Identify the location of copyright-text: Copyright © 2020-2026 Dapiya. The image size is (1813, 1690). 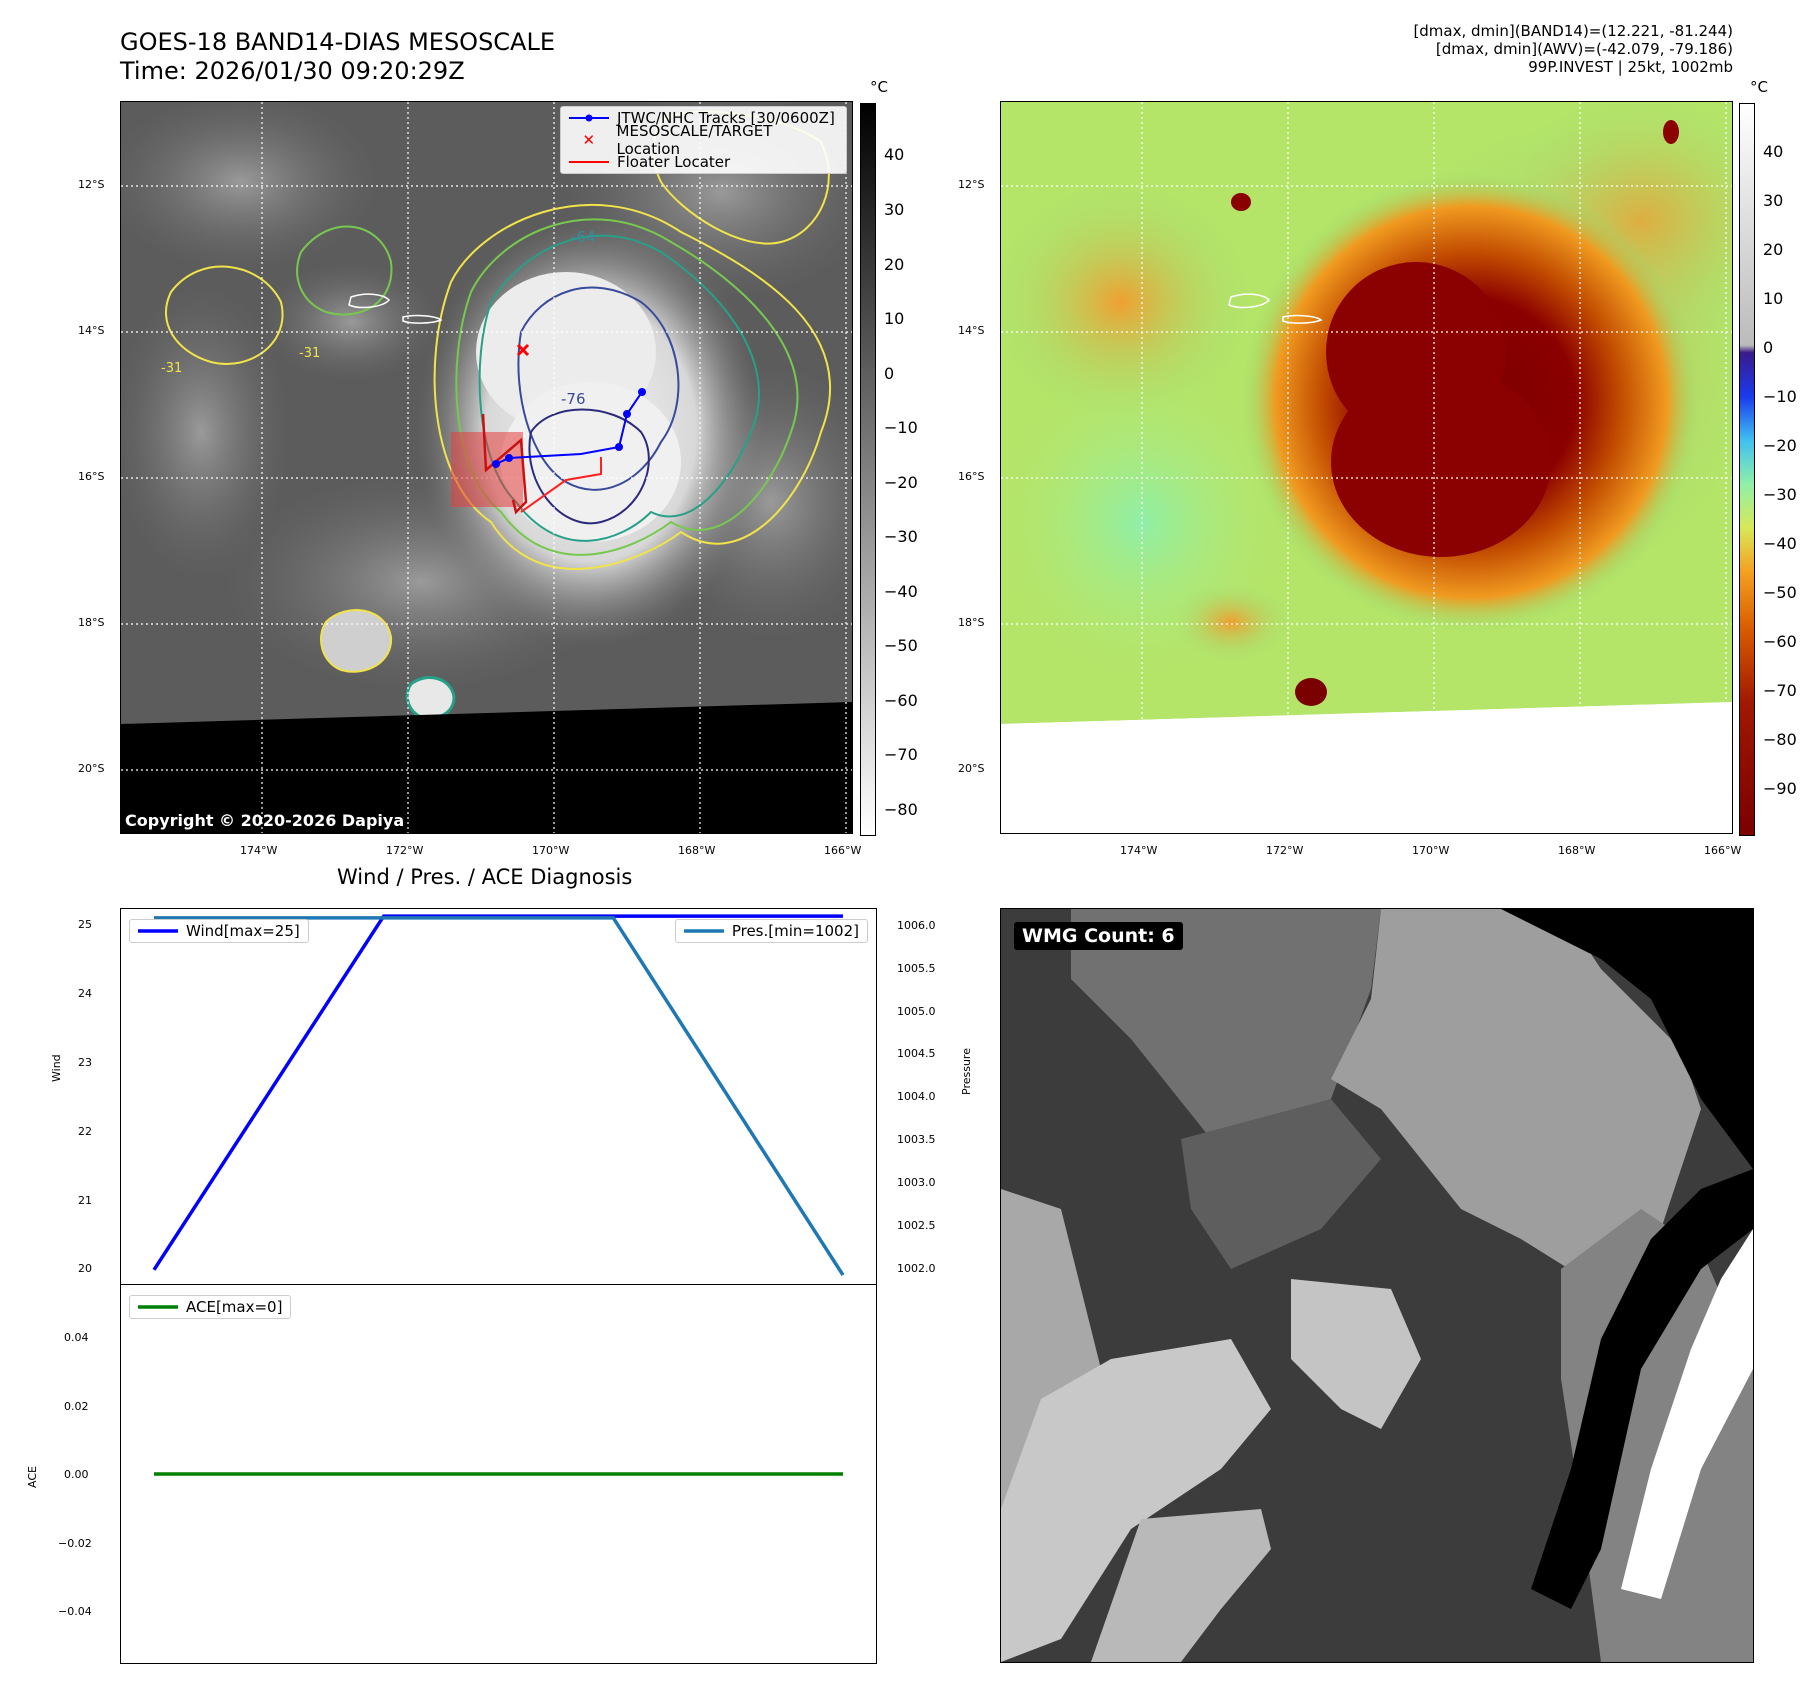
(265, 820).